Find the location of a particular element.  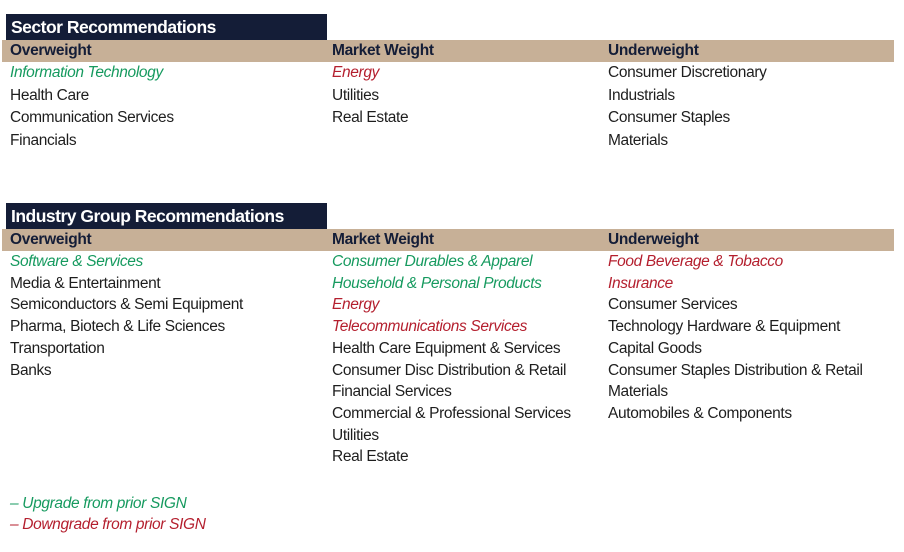

recommendation-item-food-beverage-tobacco: Food Beverage & Tobacco is located at coordinates (695, 261).